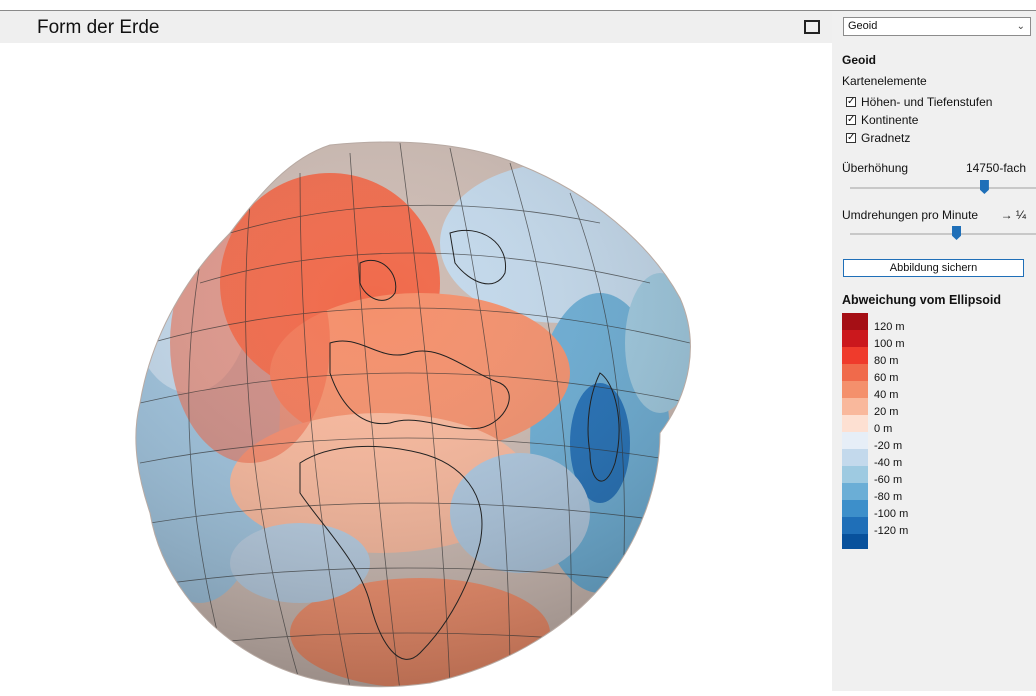 The image size is (1036, 696). I want to click on exaggeration-value: 14750-fach, so click(995, 168).